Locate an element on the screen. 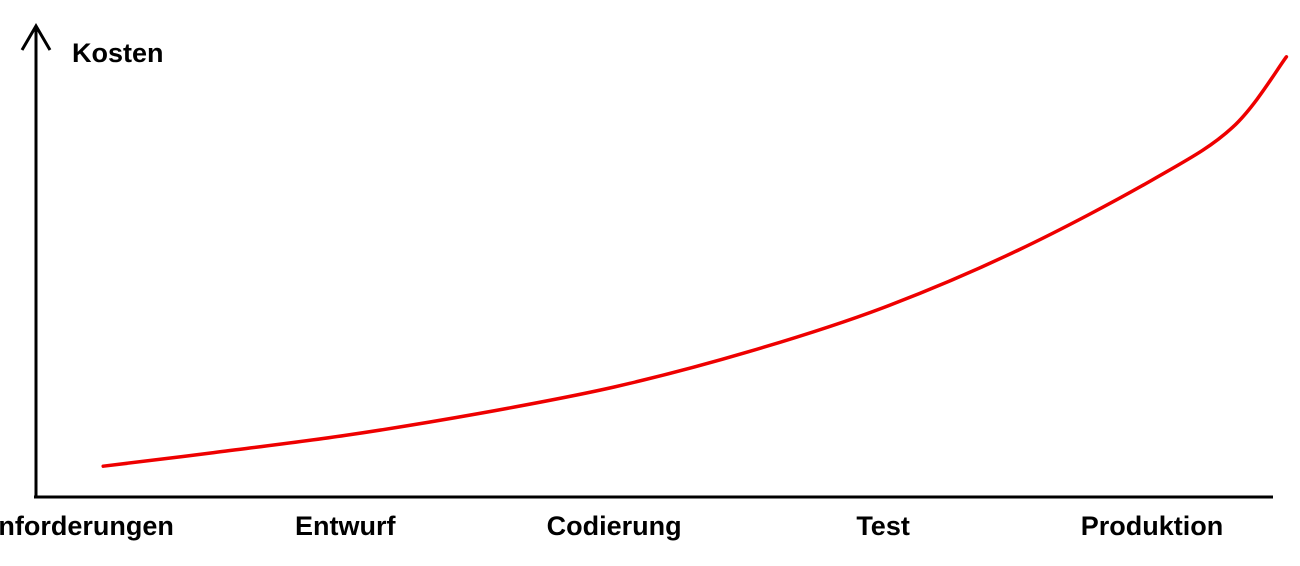 The height and width of the screenshot is (566, 1300). x-tick-label: Codierung is located at coordinates (614, 526).